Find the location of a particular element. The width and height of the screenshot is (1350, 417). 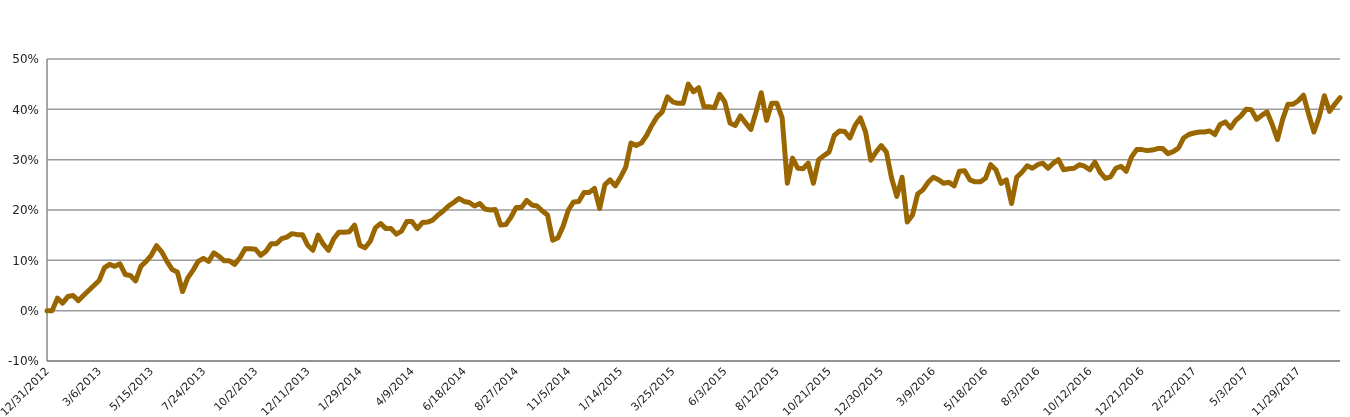

y-tick-label: 20% is located at coordinates (25, 210).